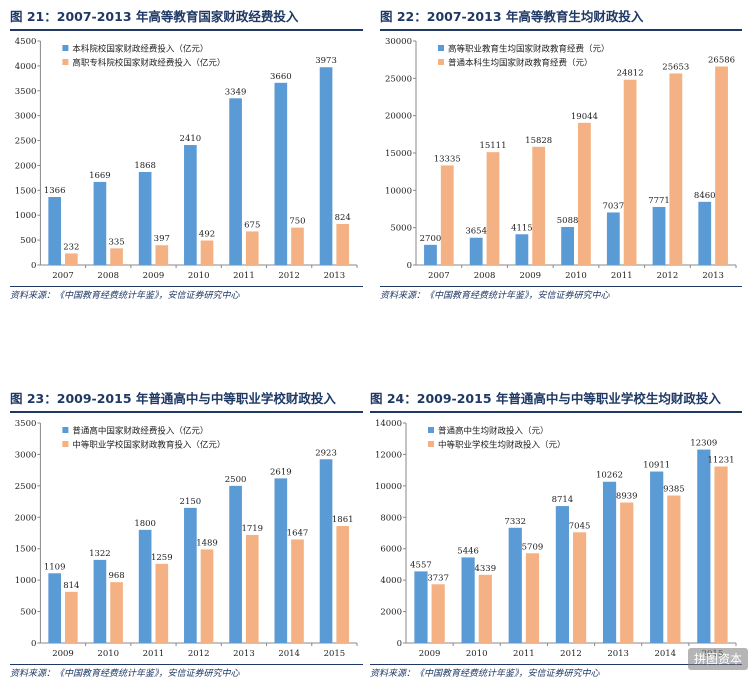 The width and height of the screenshot is (752, 686). What do you see at coordinates (116, 242) in the screenshot?
I see `data-label: 335` at bounding box center [116, 242].